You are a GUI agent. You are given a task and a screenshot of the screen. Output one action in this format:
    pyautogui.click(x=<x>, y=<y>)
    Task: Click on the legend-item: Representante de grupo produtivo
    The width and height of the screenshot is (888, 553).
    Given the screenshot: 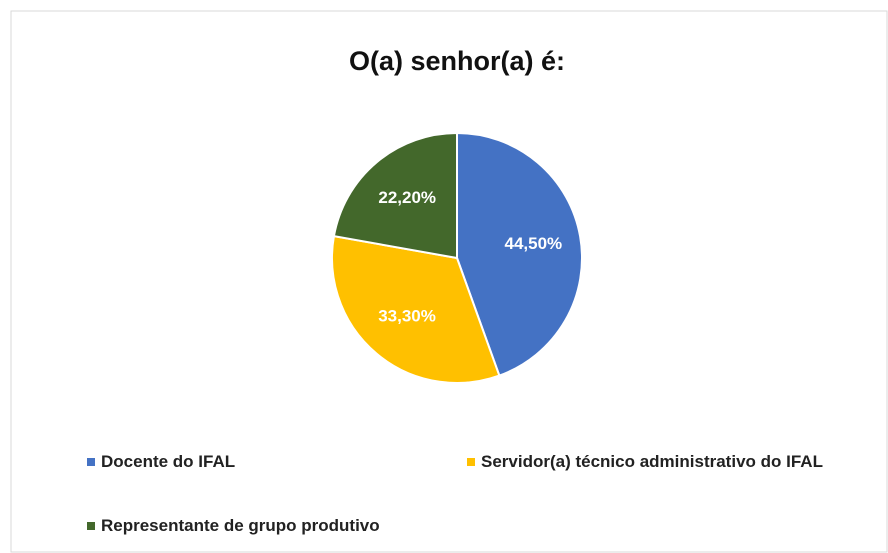 What is the action you would take?
    pyautogui.click(x=287, y=526)
    